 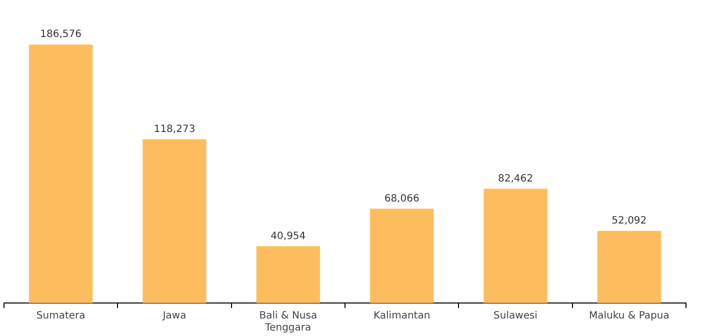 What do you see at coordinates (61, 34) in the screenshot?
I see `data-label: 186,576` at bounding box center [61, 34].